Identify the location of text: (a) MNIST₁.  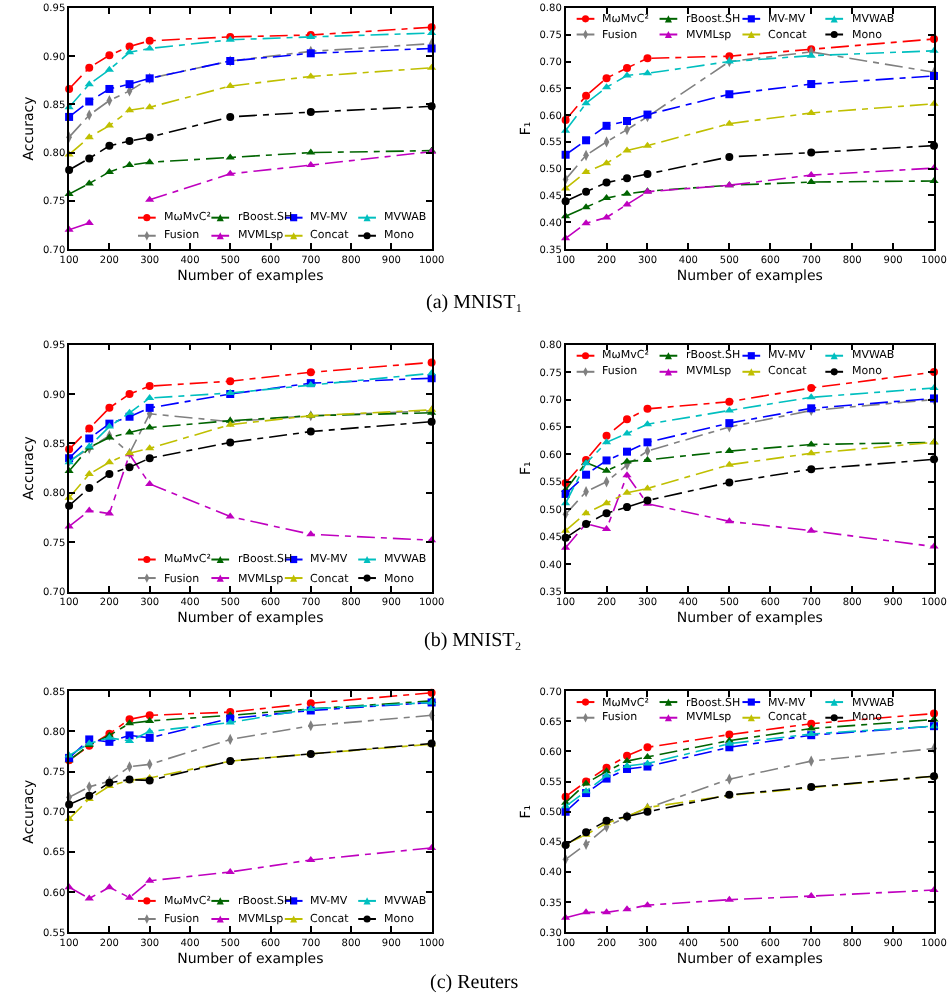
(474, 303).